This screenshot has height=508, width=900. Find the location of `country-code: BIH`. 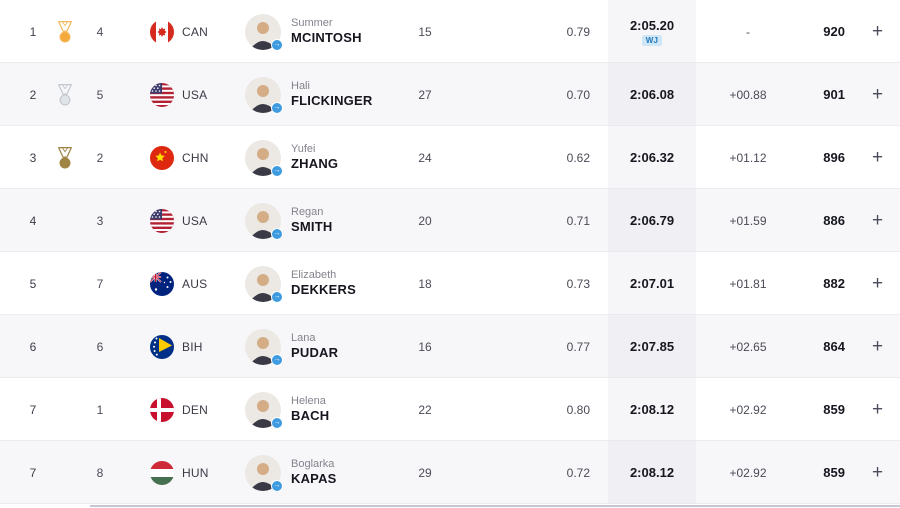

country-code: BIH is located at coordinates (192, 346).